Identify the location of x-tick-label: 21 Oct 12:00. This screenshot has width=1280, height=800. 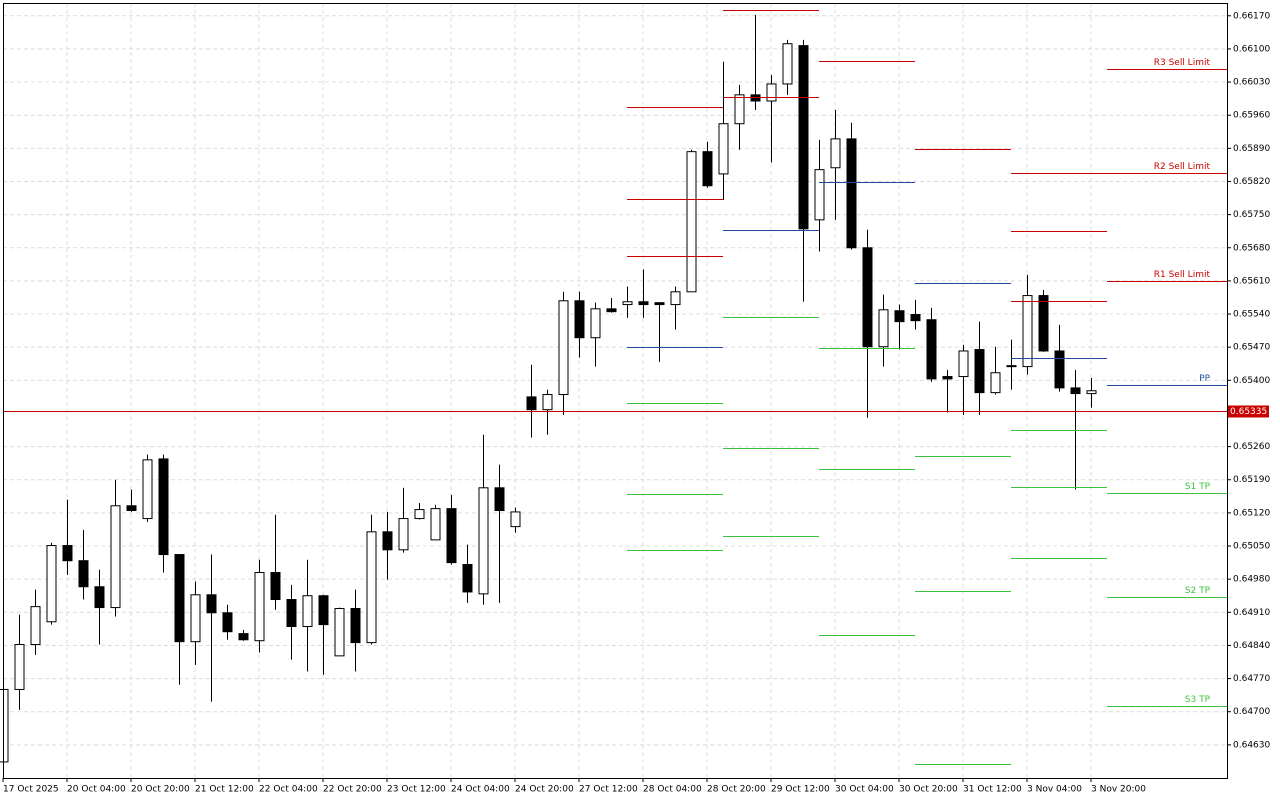
(224, 790).